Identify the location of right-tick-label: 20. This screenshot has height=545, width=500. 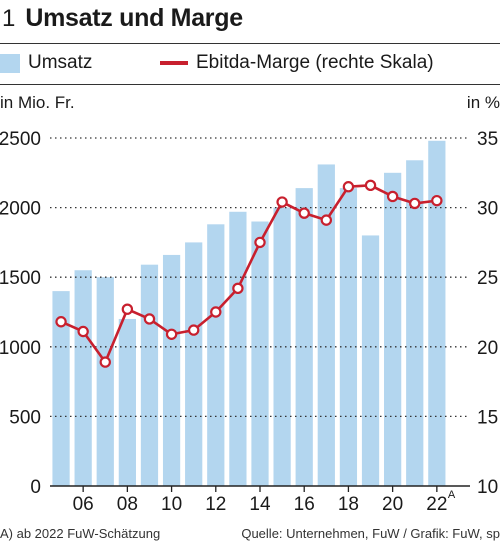
(487, 348).